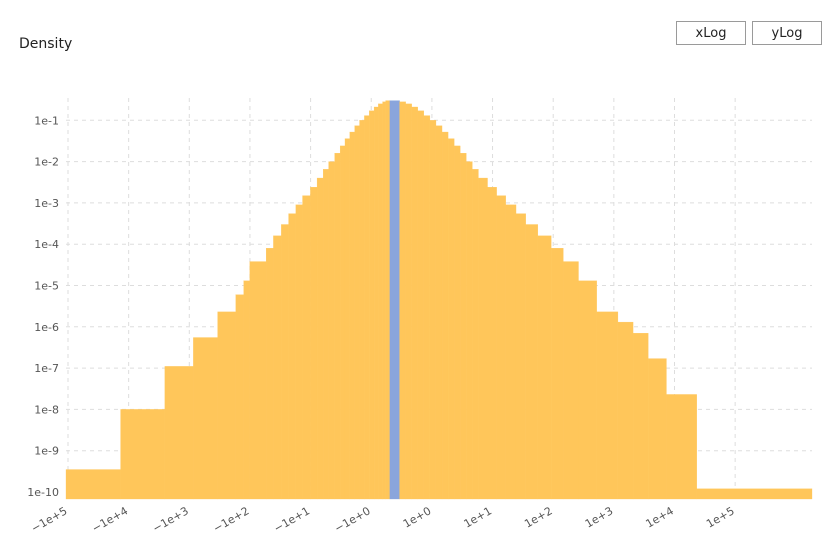 Image resolution: width=834 pixels, height=559 pixels. I want to click on y-tick-label: 1e-4, so click(46, 244).